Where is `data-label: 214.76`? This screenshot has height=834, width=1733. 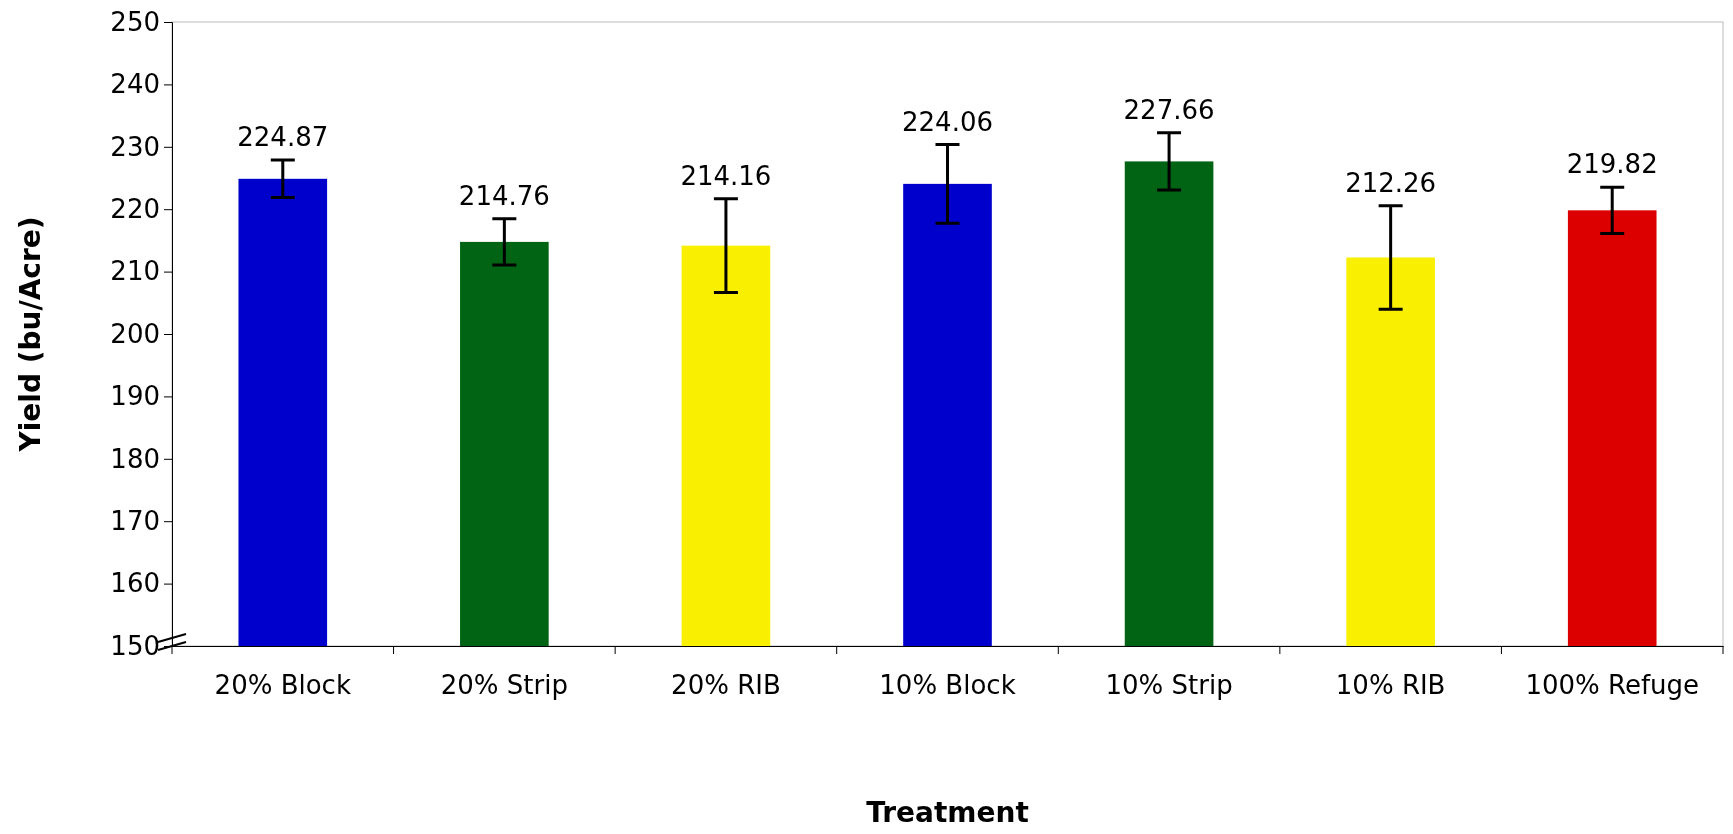
data-label: 214.76 is located at coordinates (504, 195).